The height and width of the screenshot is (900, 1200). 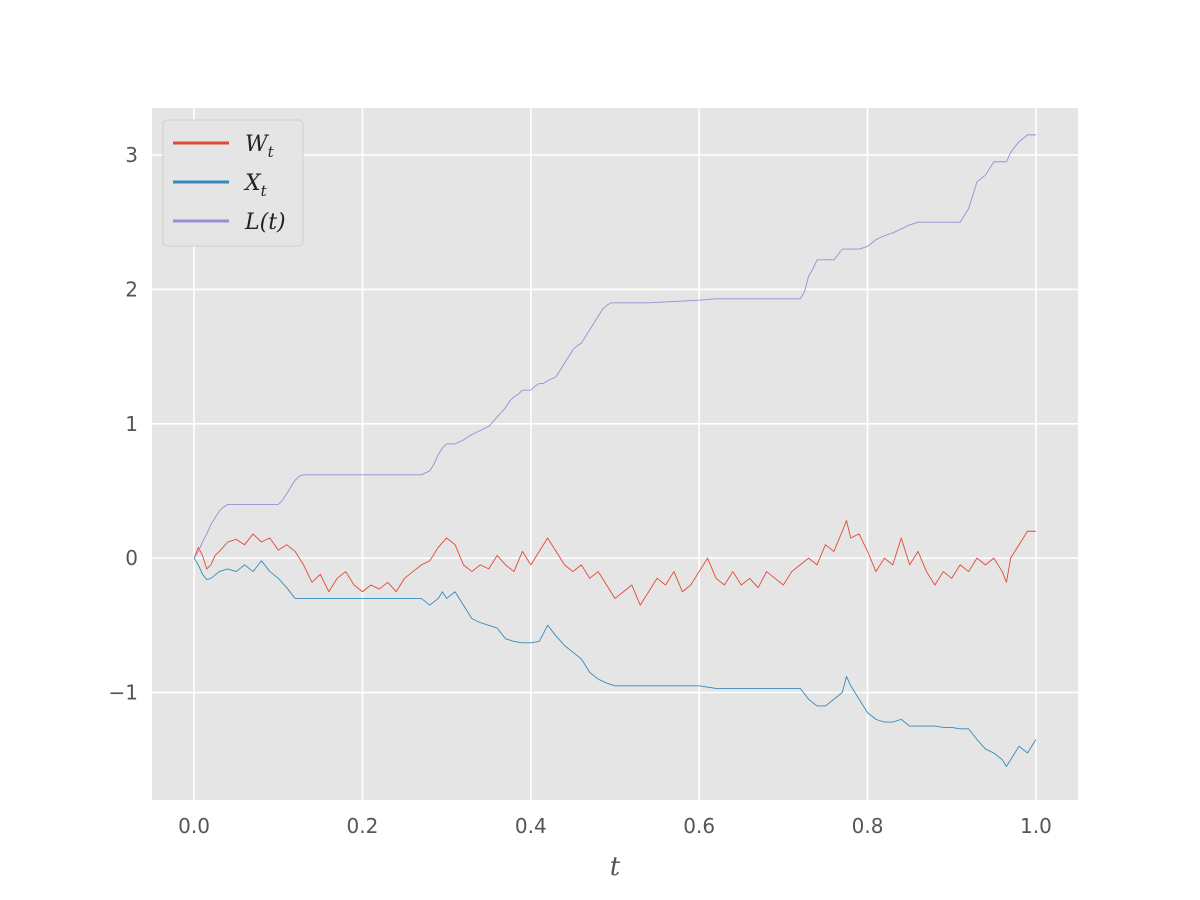 I want to click on y-tick-labels: −1 0 1 2 3, so click(x=123, y=423).